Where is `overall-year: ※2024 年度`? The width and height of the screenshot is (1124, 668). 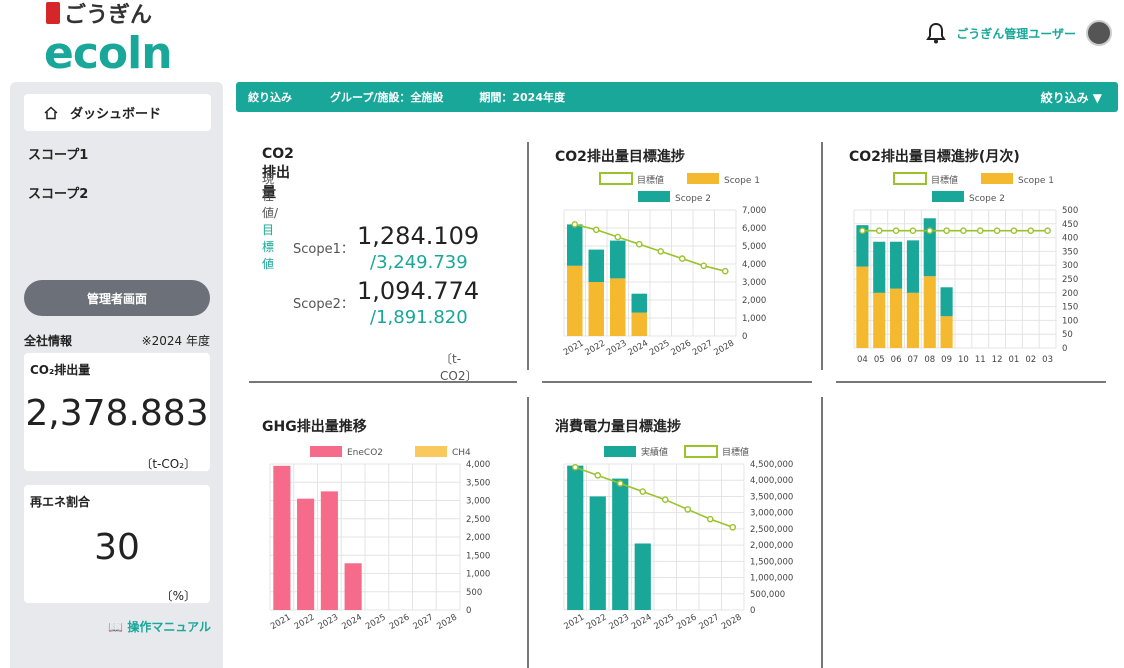
overall-year: ※2024 年度 is located at coordinates (175, 341).